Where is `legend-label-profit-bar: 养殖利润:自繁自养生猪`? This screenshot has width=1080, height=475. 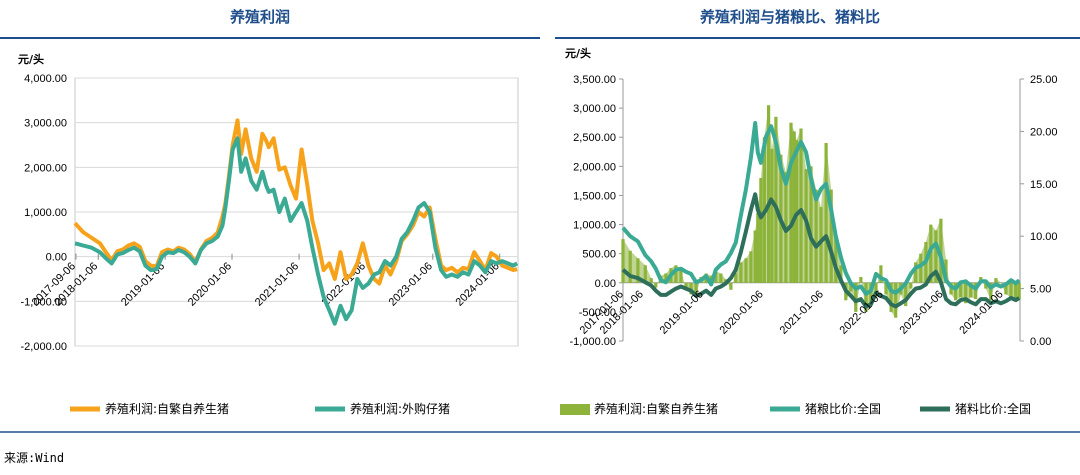
legend-label-profit-bar: 养殖利润:自繁自养生猪 is located at coordinates (656, 408).